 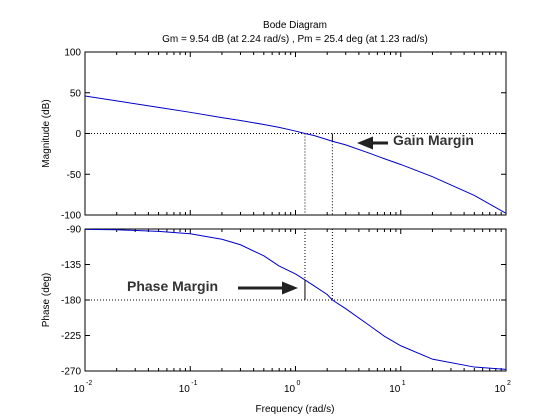 I want to click on phase-y-tick-label: -225, so click(x=71, y=336).